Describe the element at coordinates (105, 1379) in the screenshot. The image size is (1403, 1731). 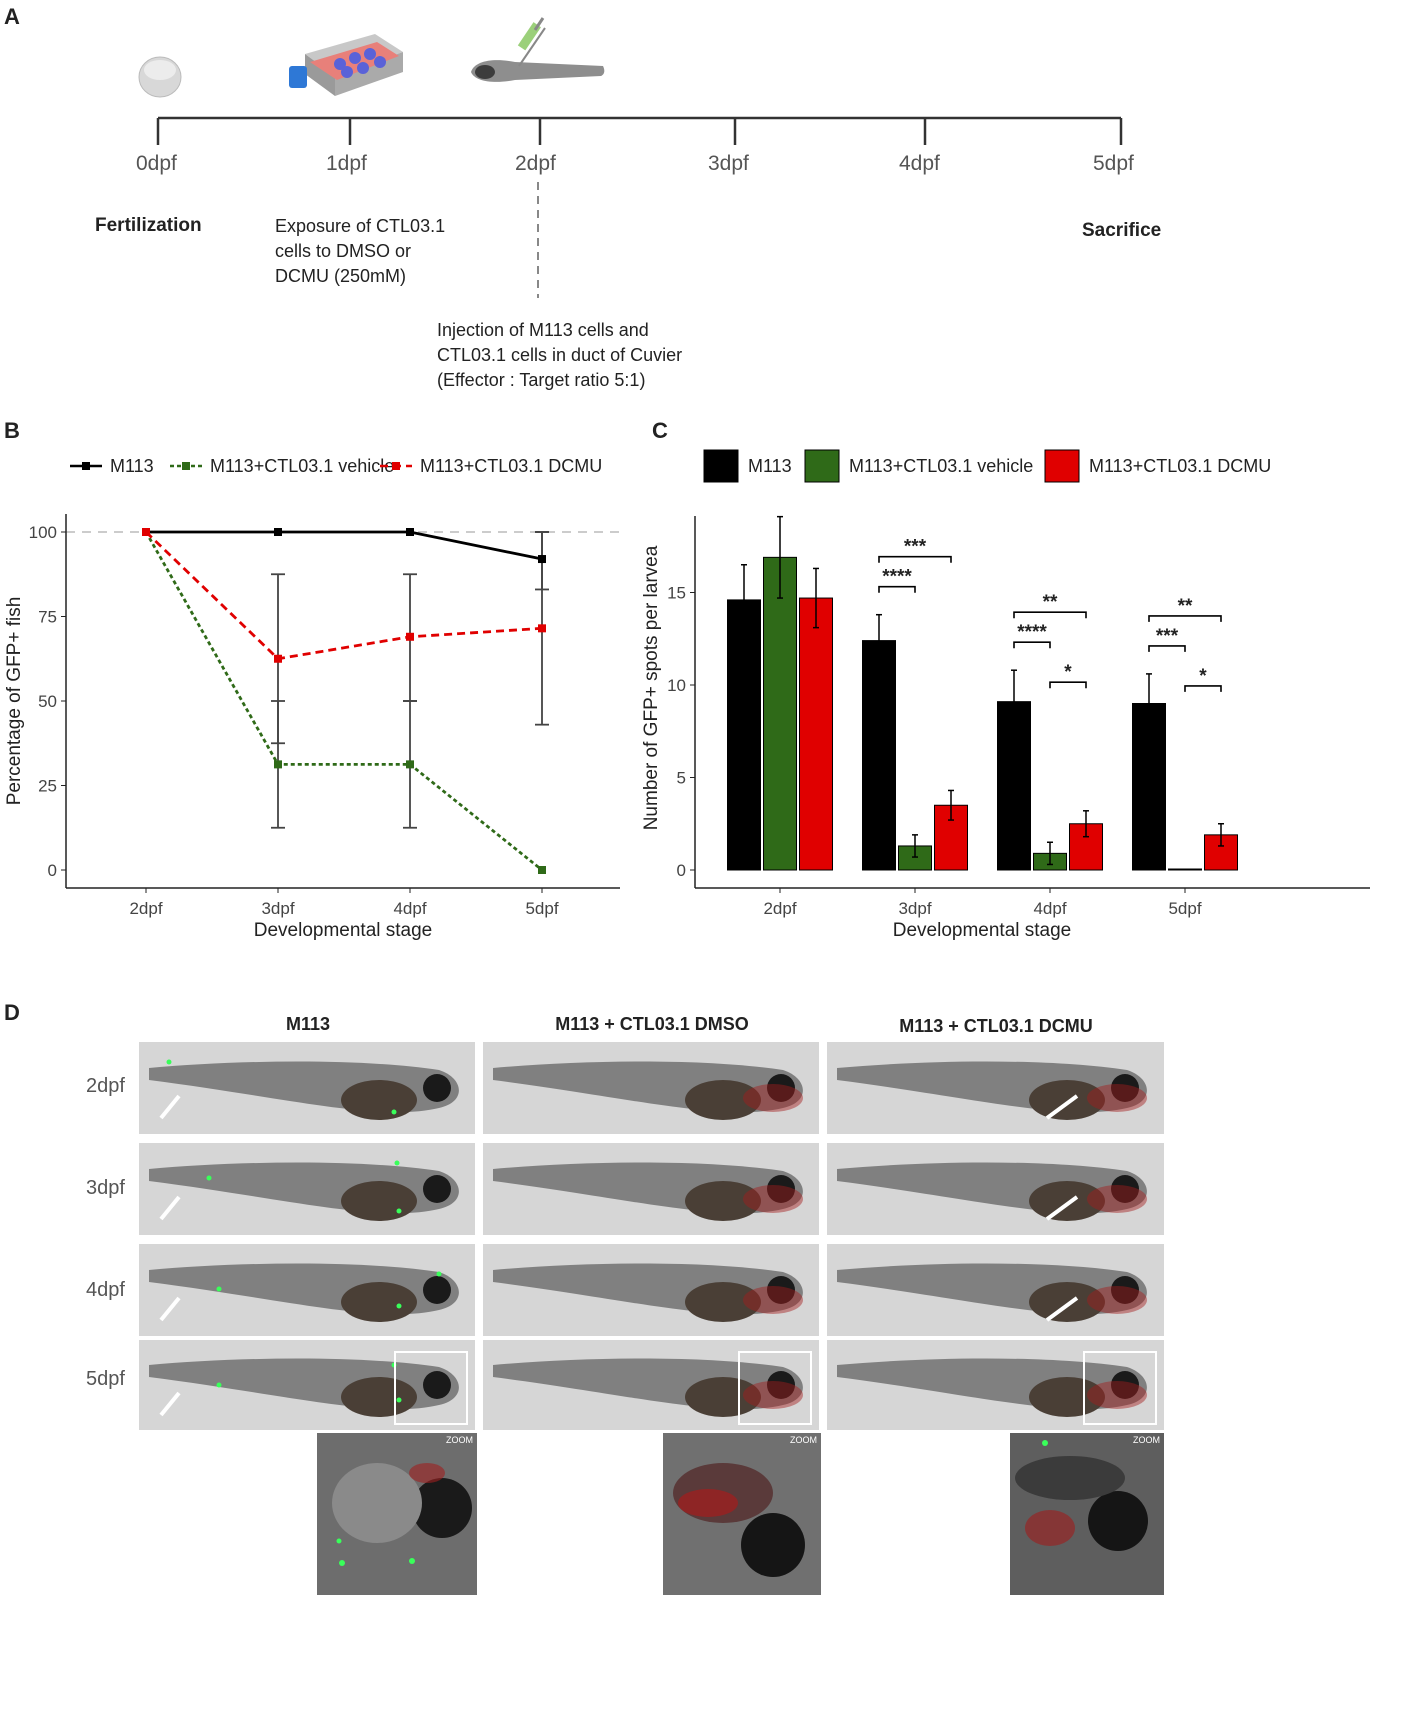
I see `row-label-5dpf: 5dpf` at that location.